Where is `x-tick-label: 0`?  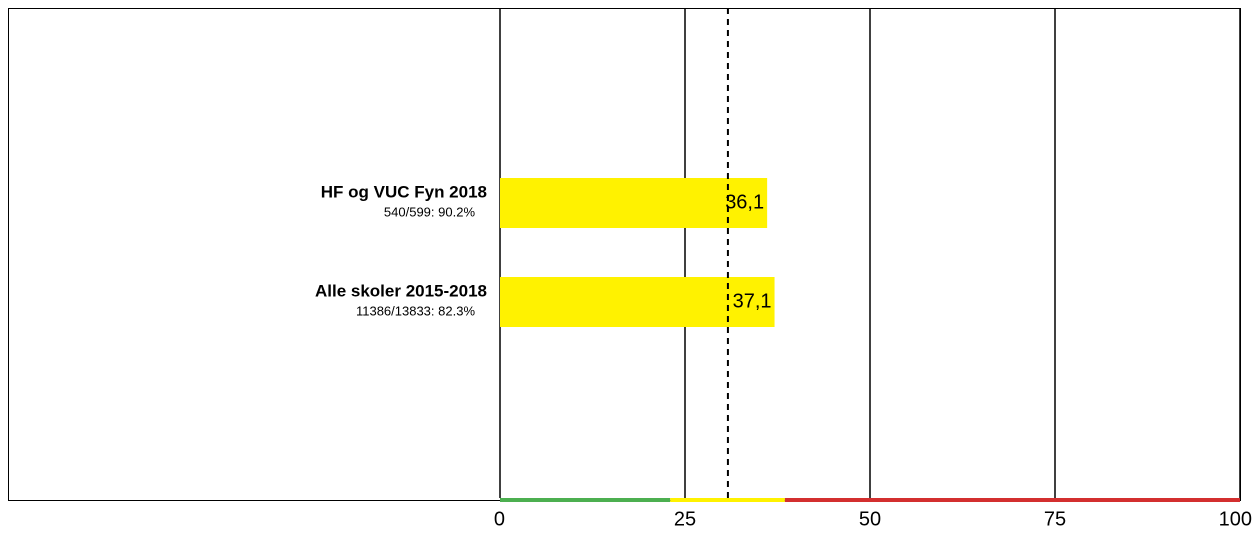
x-tick-label: 0 is located at coordinates (499, 519).